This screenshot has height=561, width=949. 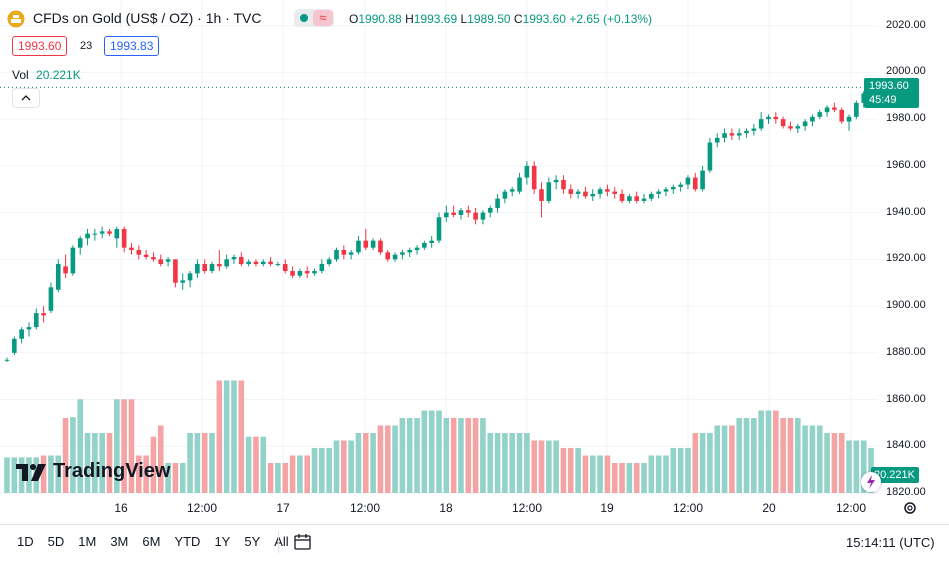 What do you see at coordinates (16, 19) in the screenshot?
I see `gold-coin-icon` at bounding box center [16, 19].